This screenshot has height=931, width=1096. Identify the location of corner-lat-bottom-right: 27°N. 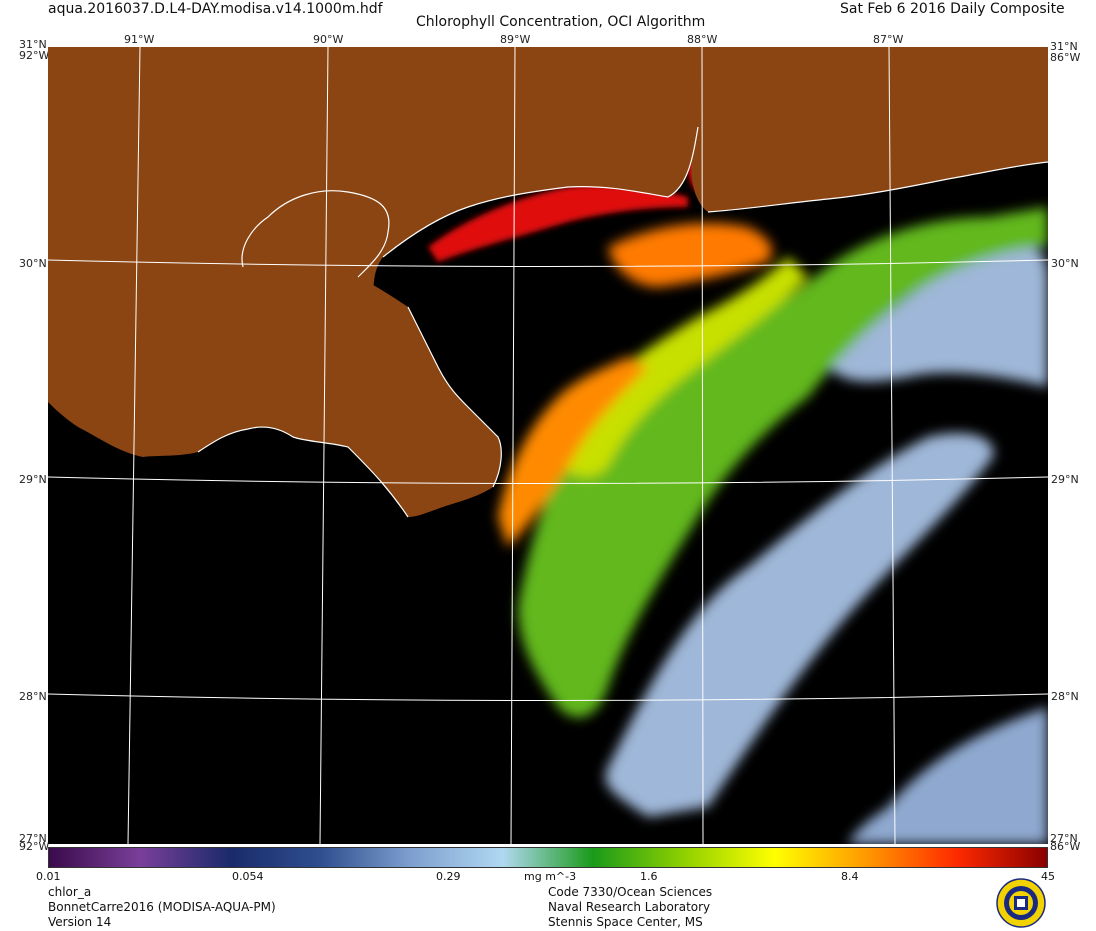
(1064, 838).